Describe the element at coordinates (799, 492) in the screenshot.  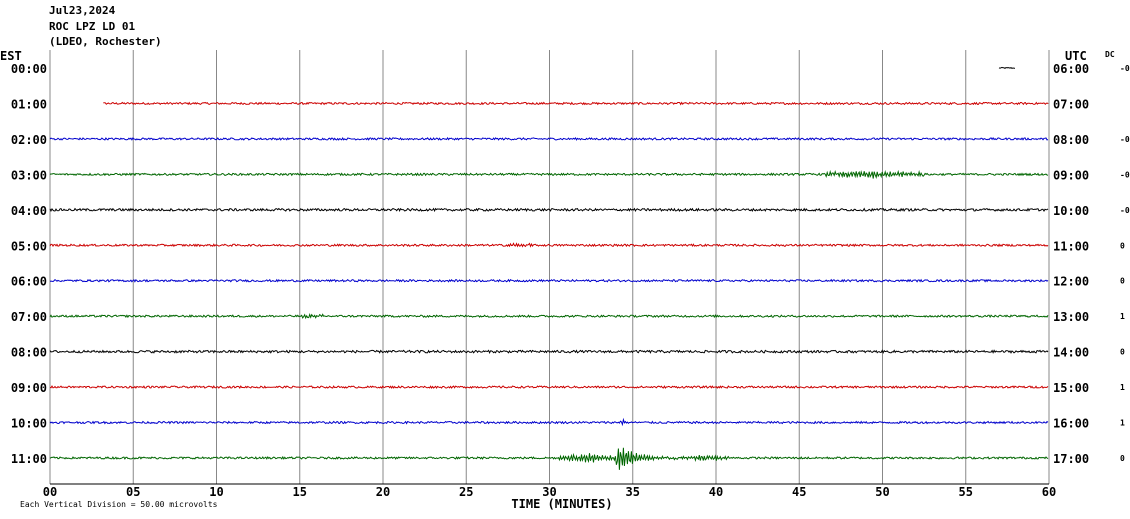
I see `x-tick-45: 45` at that location.